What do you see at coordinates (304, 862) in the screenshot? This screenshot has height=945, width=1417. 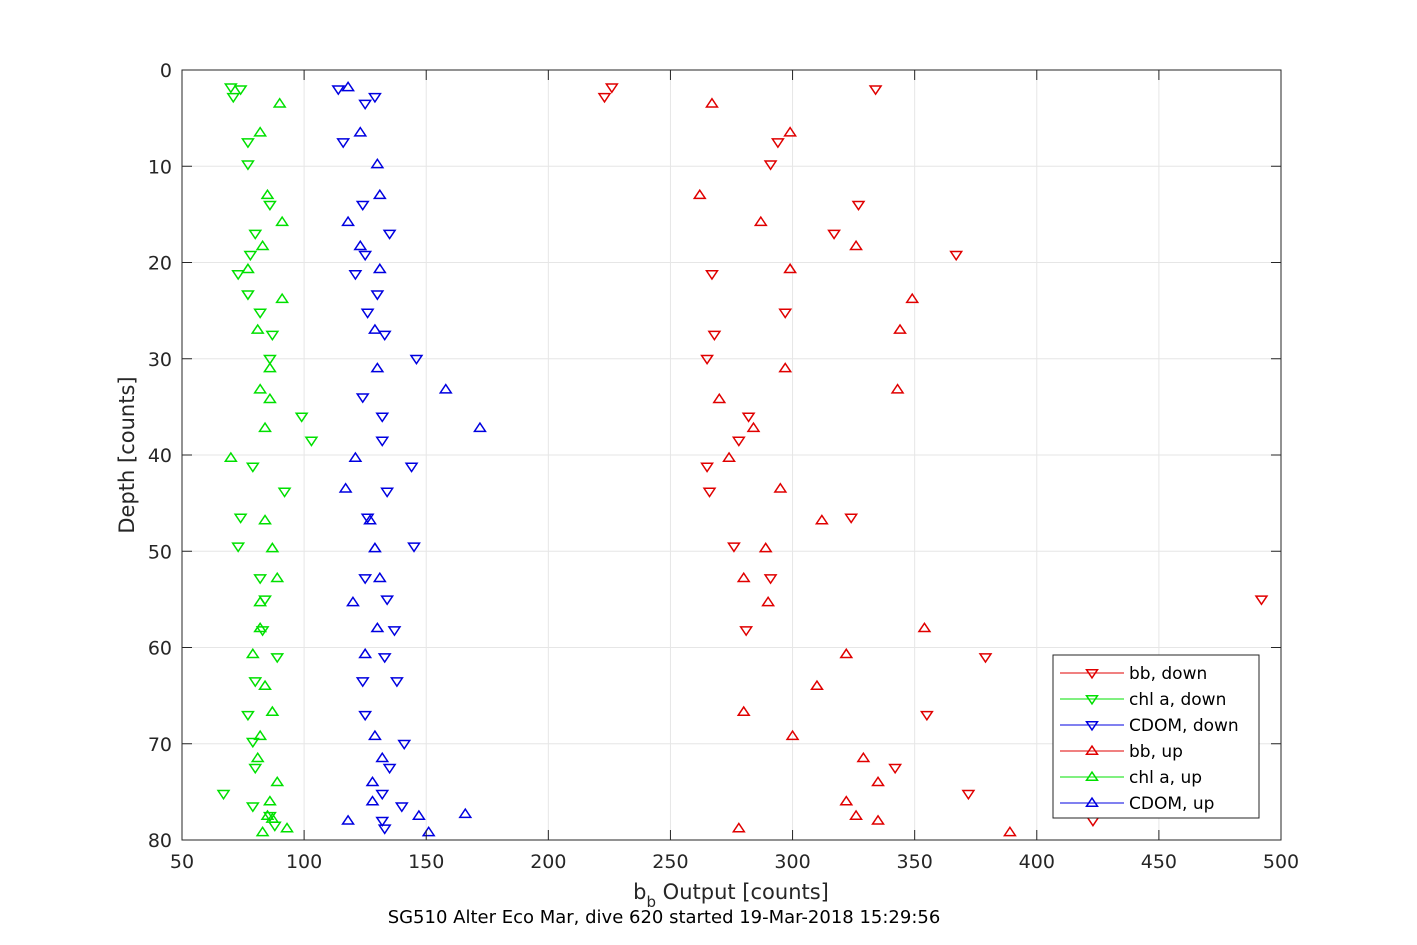 I see `x-tick-label: 100` at bounding box center [304, 862].